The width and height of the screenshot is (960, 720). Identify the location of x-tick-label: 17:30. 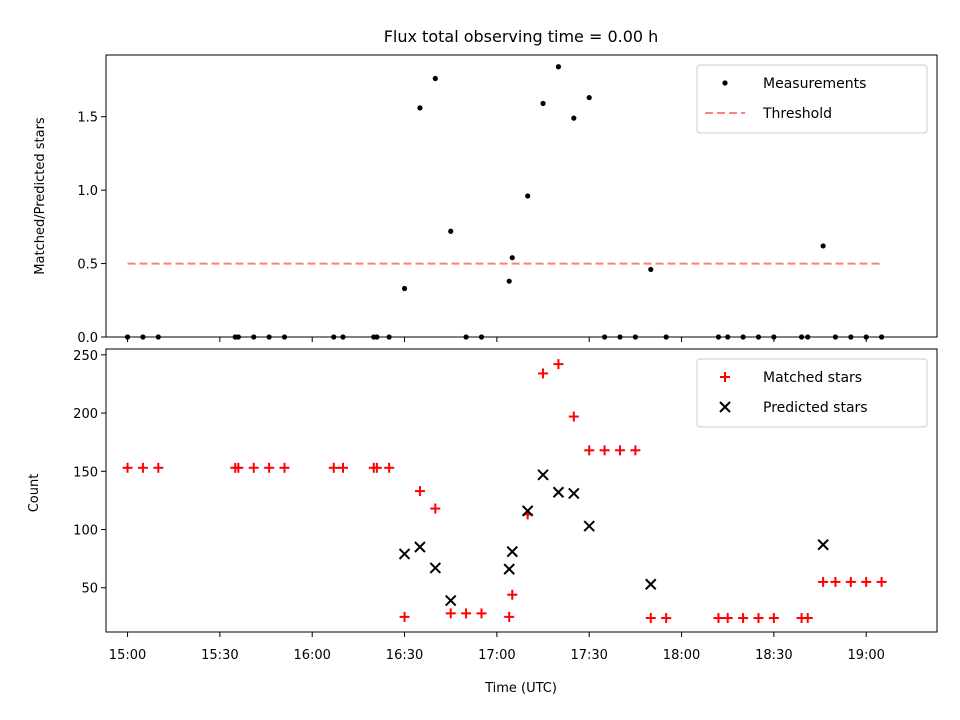
(588, 655).